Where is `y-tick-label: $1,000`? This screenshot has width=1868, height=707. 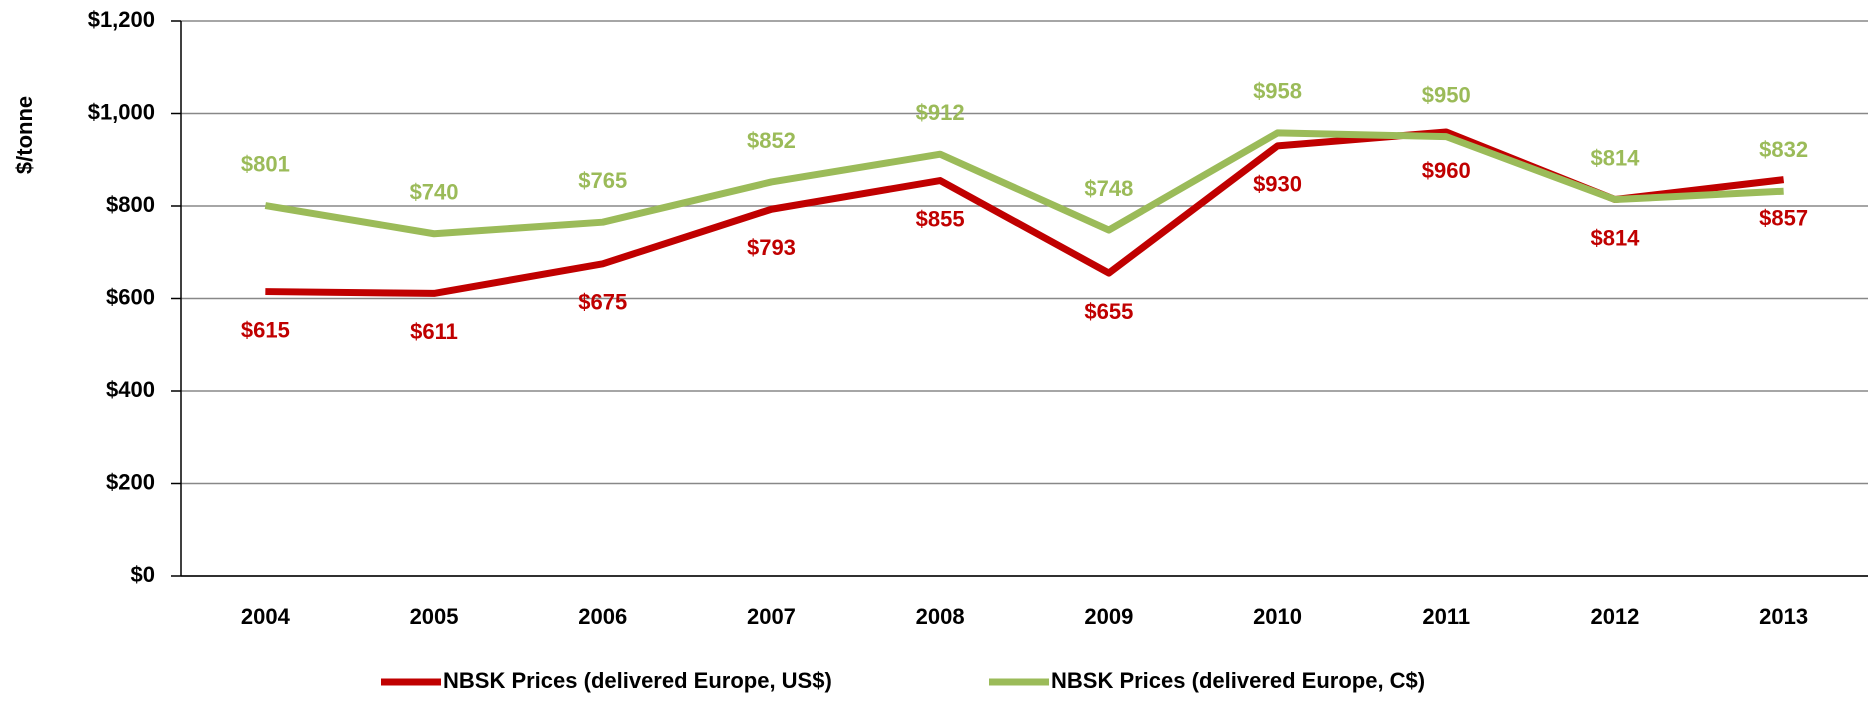
y-tick-label: $1,000 is located at coordinates (121, 111).